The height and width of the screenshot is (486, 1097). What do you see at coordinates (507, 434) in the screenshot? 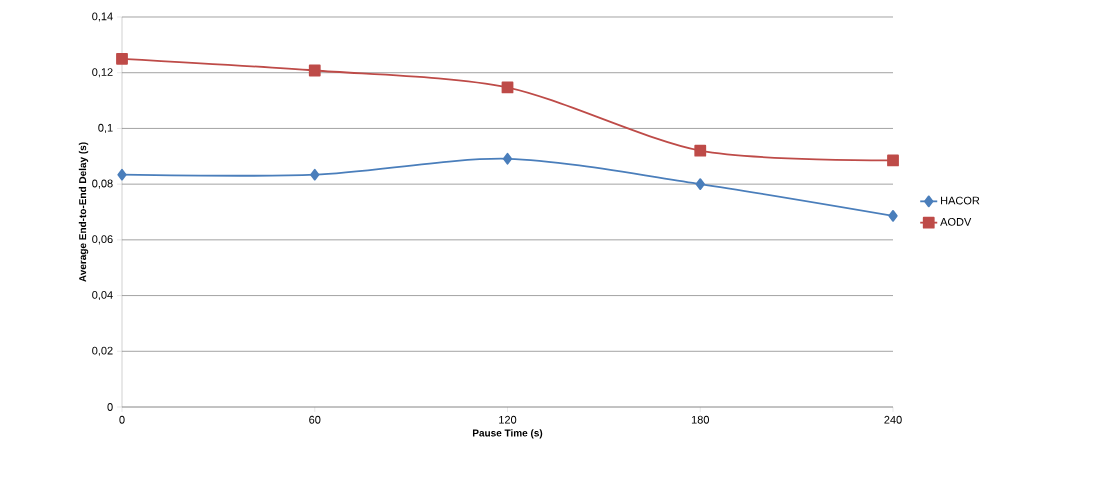
I see `x-axis-title: Pause Time (s)` at bounding box center [507, 434].